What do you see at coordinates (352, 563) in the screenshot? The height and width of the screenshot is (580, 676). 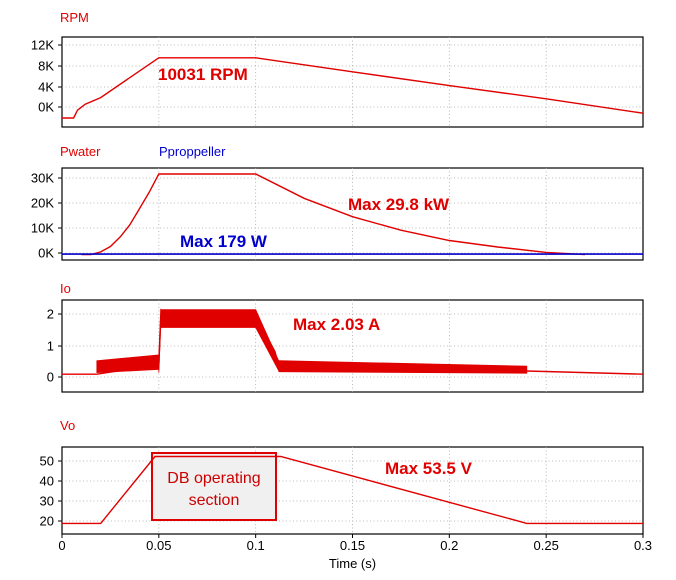 I see `x-axis-label: Time (s)` at bounding box center [352, 563].